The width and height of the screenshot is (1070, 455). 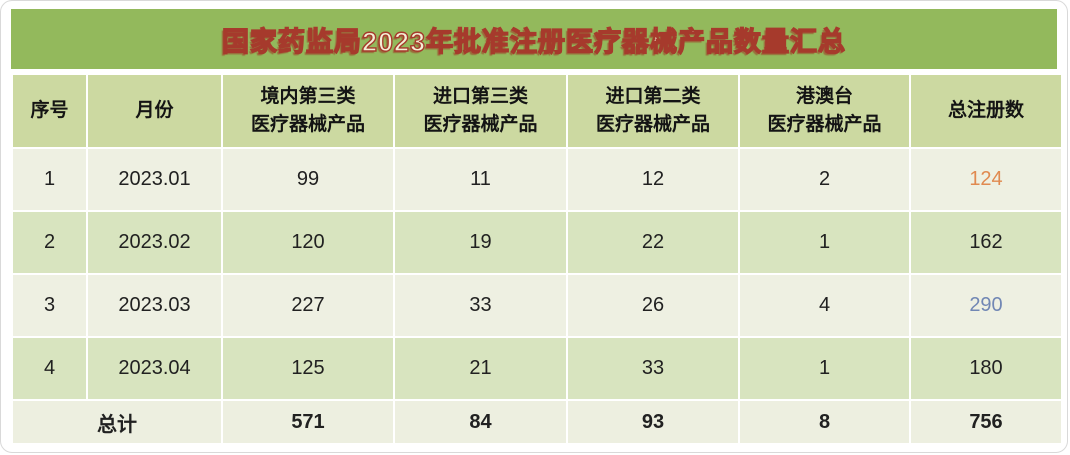 What do you see at coordinates (308, 179) in the screenshot?
I see `domestic-class3-cell: 99` at bounding box center [308, 179].